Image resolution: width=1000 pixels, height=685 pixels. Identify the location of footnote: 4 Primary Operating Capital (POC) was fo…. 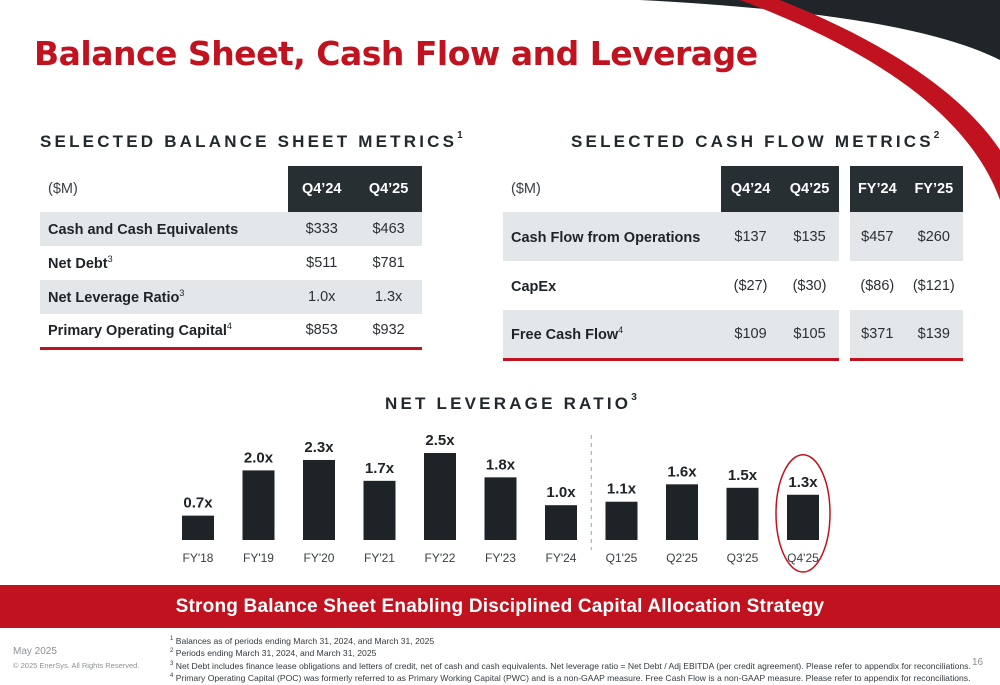
(570, 677).